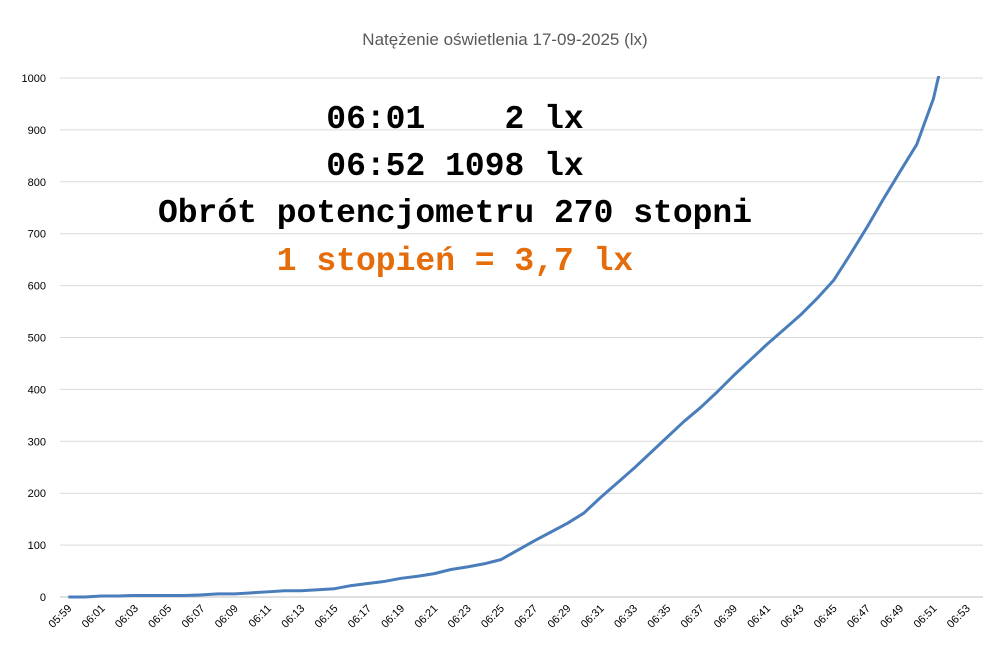  What do you see at coordinates (60, 617) in the screenshot?
I see `x-tick-label: 05:59` at bounding box center [60, 617].